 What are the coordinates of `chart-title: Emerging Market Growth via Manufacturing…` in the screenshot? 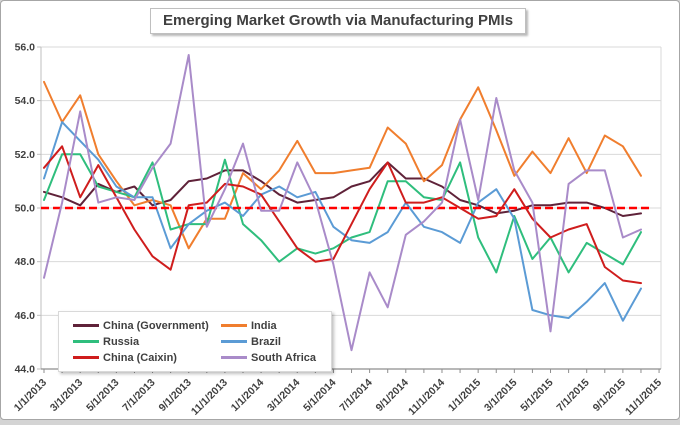 It's located at (338, 21).